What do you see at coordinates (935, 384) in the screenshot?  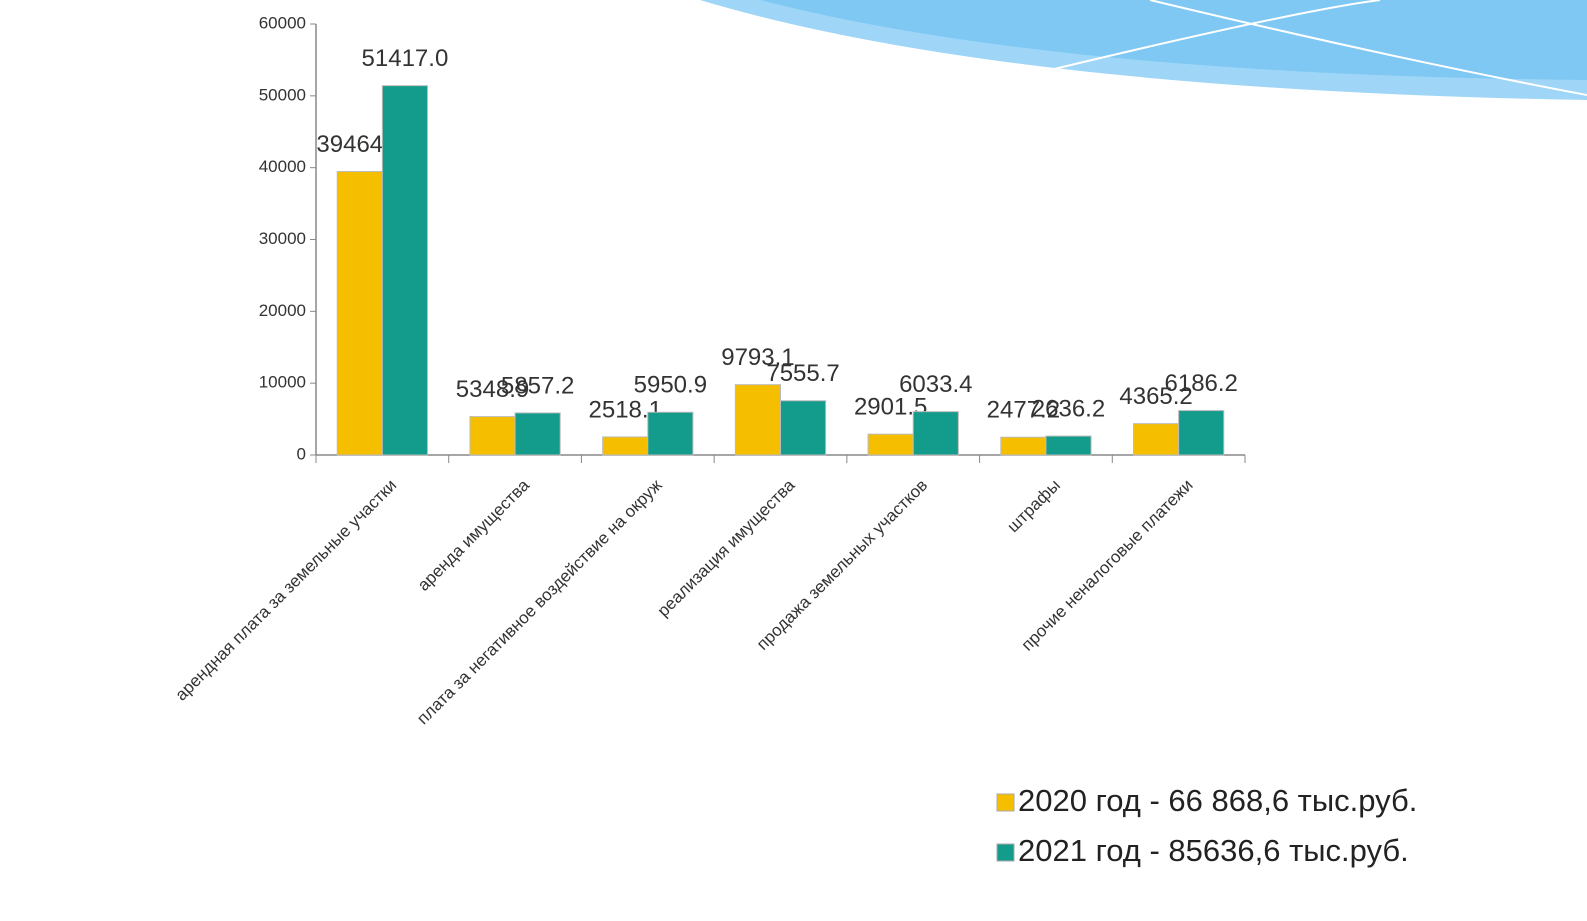 I see `value-label: 6033.4` at bounding box center [935, 384].